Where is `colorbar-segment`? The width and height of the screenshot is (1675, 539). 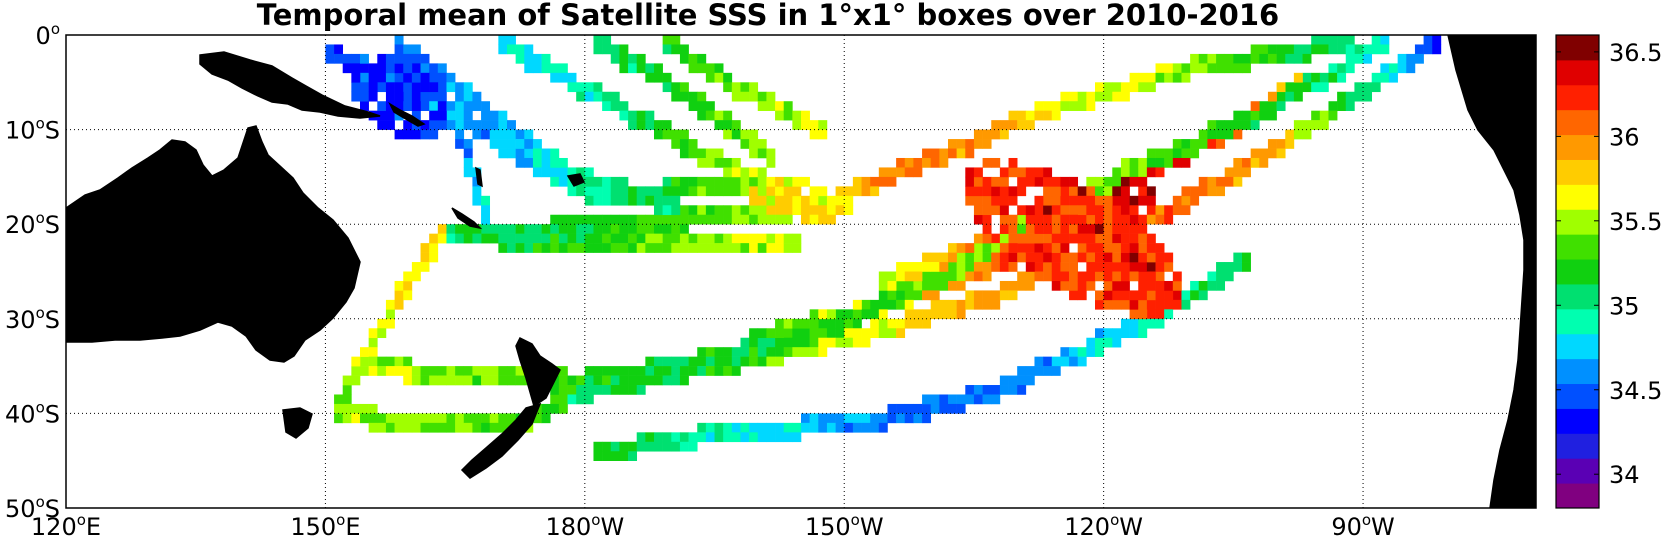 colorbar-segment is located at coordinates (1577, 396).